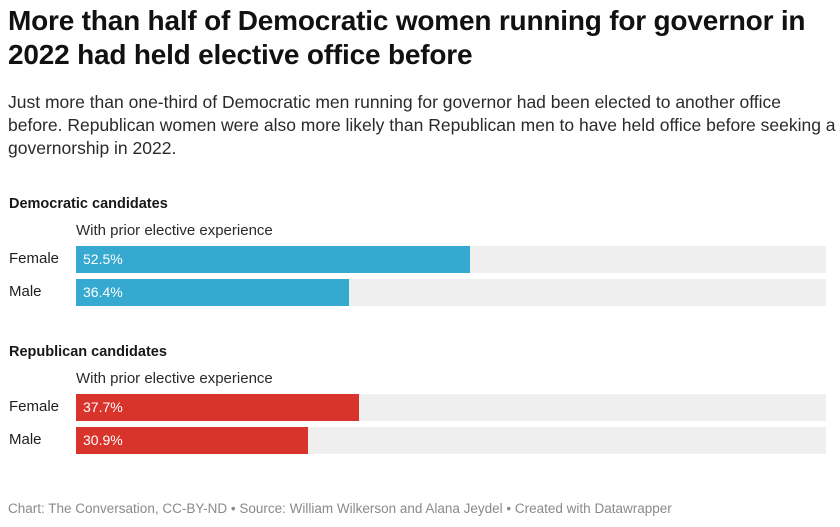 The height and width of the screenshot is (527, 840). Describe the element at coordinates (192, 440) in the screenshot. I see `bar-republican-male` at that location.